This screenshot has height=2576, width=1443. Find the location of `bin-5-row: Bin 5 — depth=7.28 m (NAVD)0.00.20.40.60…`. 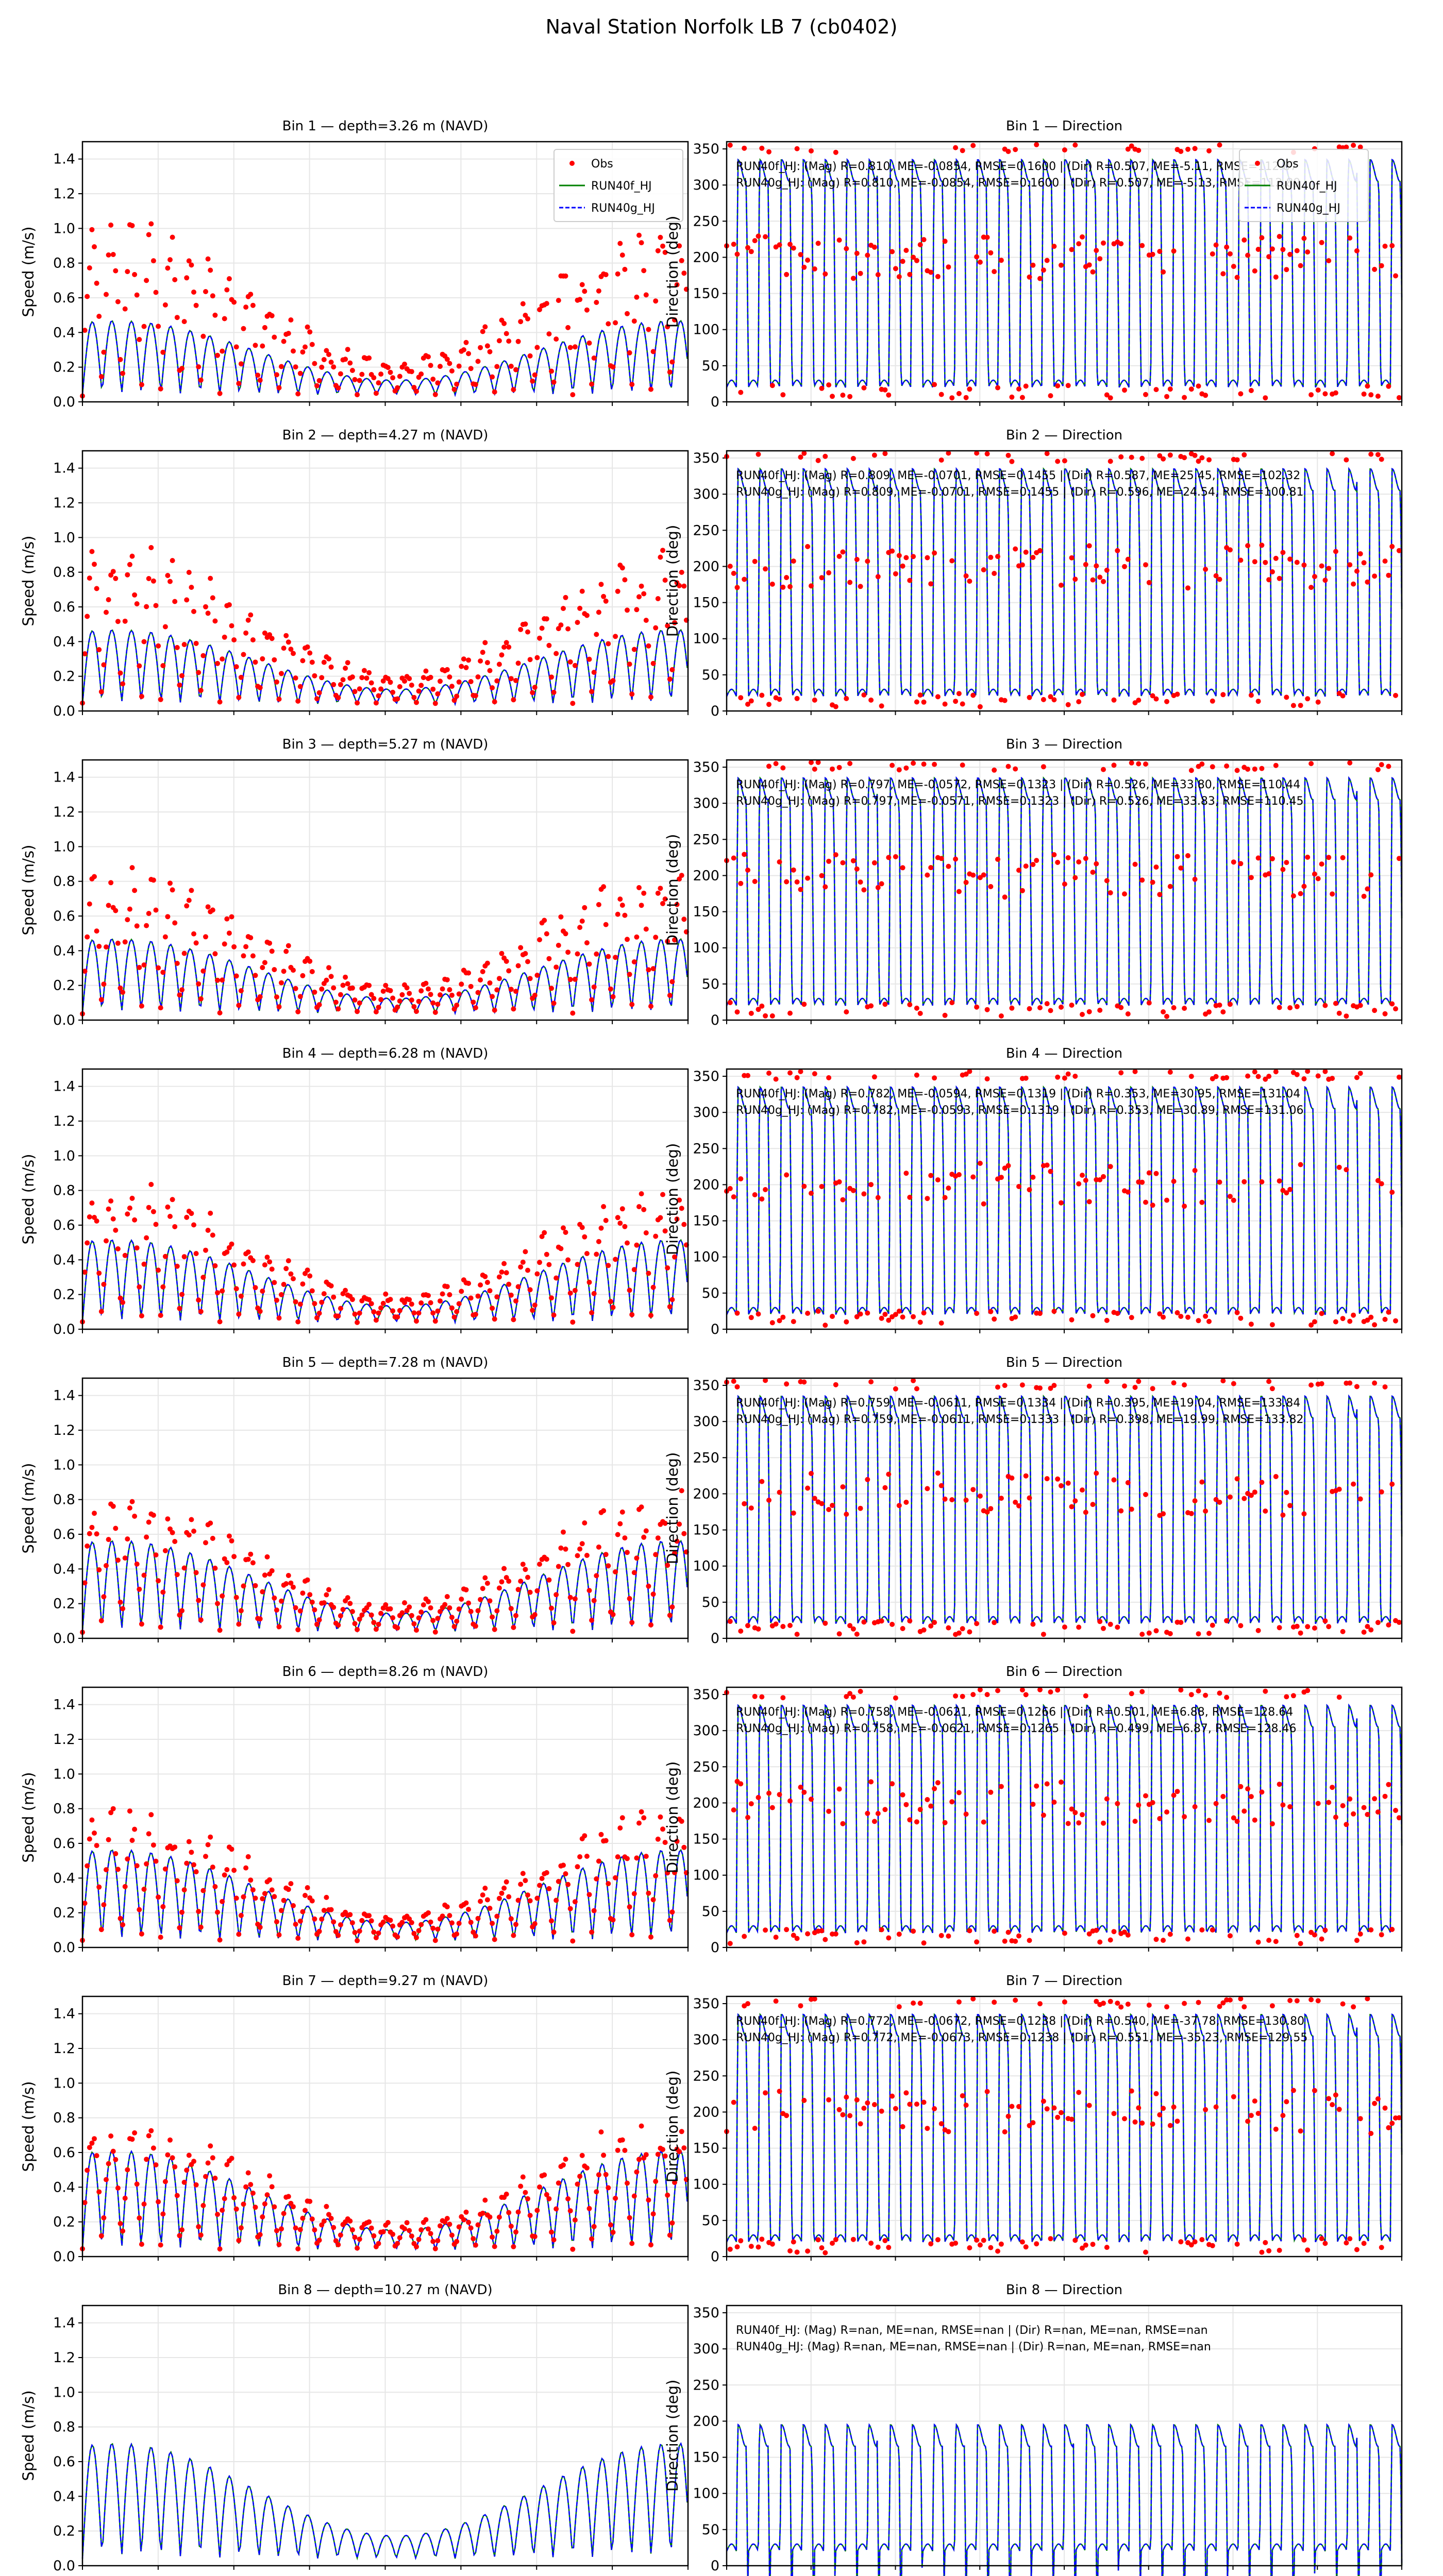

bin-5-row: Bin 5 — depth=7.28 m (NAVD)0.00.20.40.60… is located at coordinates (711, 1501).